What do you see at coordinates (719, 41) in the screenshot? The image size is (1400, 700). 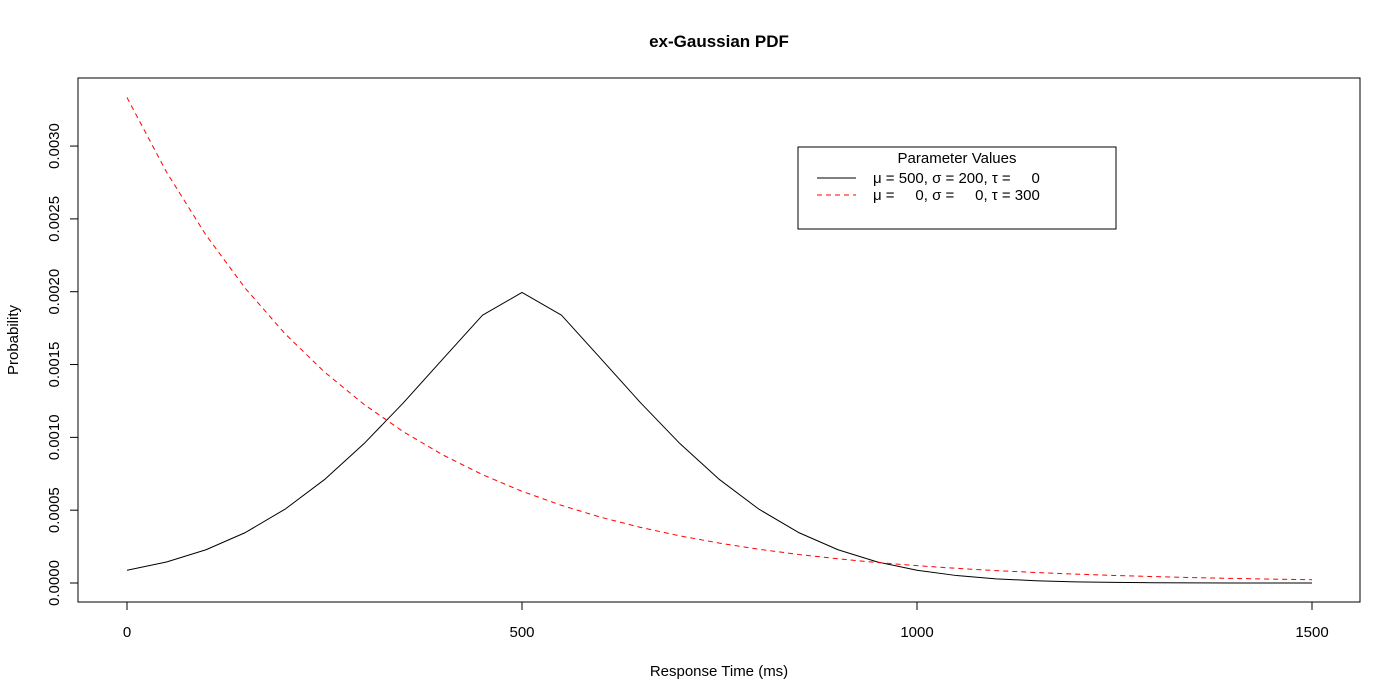 I see `chart-title: ex-Gaussian PDF` at bounding box center [719, 41].